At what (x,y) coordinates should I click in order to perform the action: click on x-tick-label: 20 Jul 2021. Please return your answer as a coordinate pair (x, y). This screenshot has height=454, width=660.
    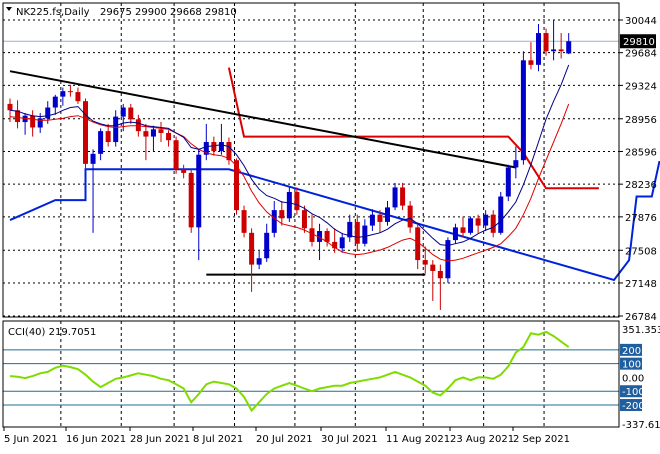
    Looking at the image, I should click on (284, 439).